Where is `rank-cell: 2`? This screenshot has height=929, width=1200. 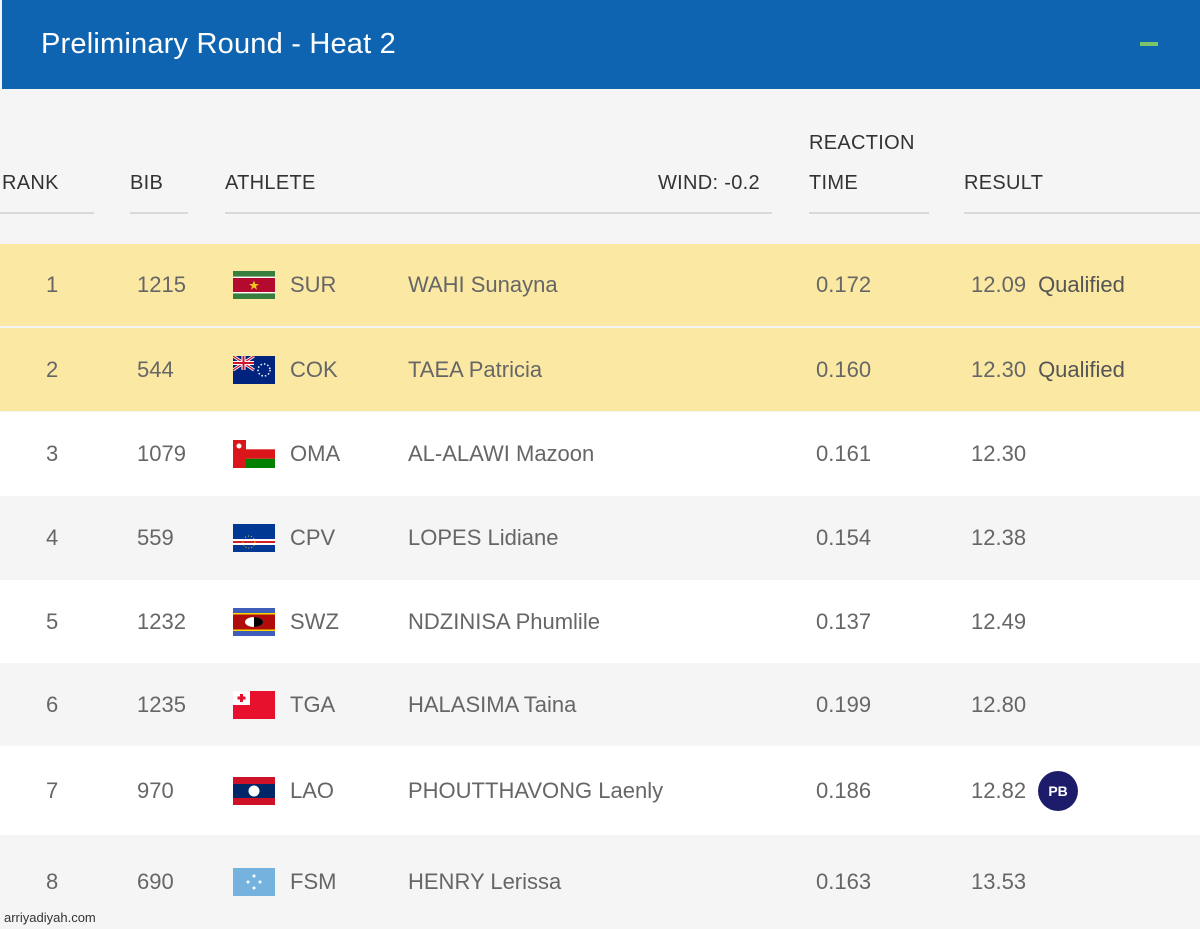
rank-cell: 2 is located at coordinates (52, 369).